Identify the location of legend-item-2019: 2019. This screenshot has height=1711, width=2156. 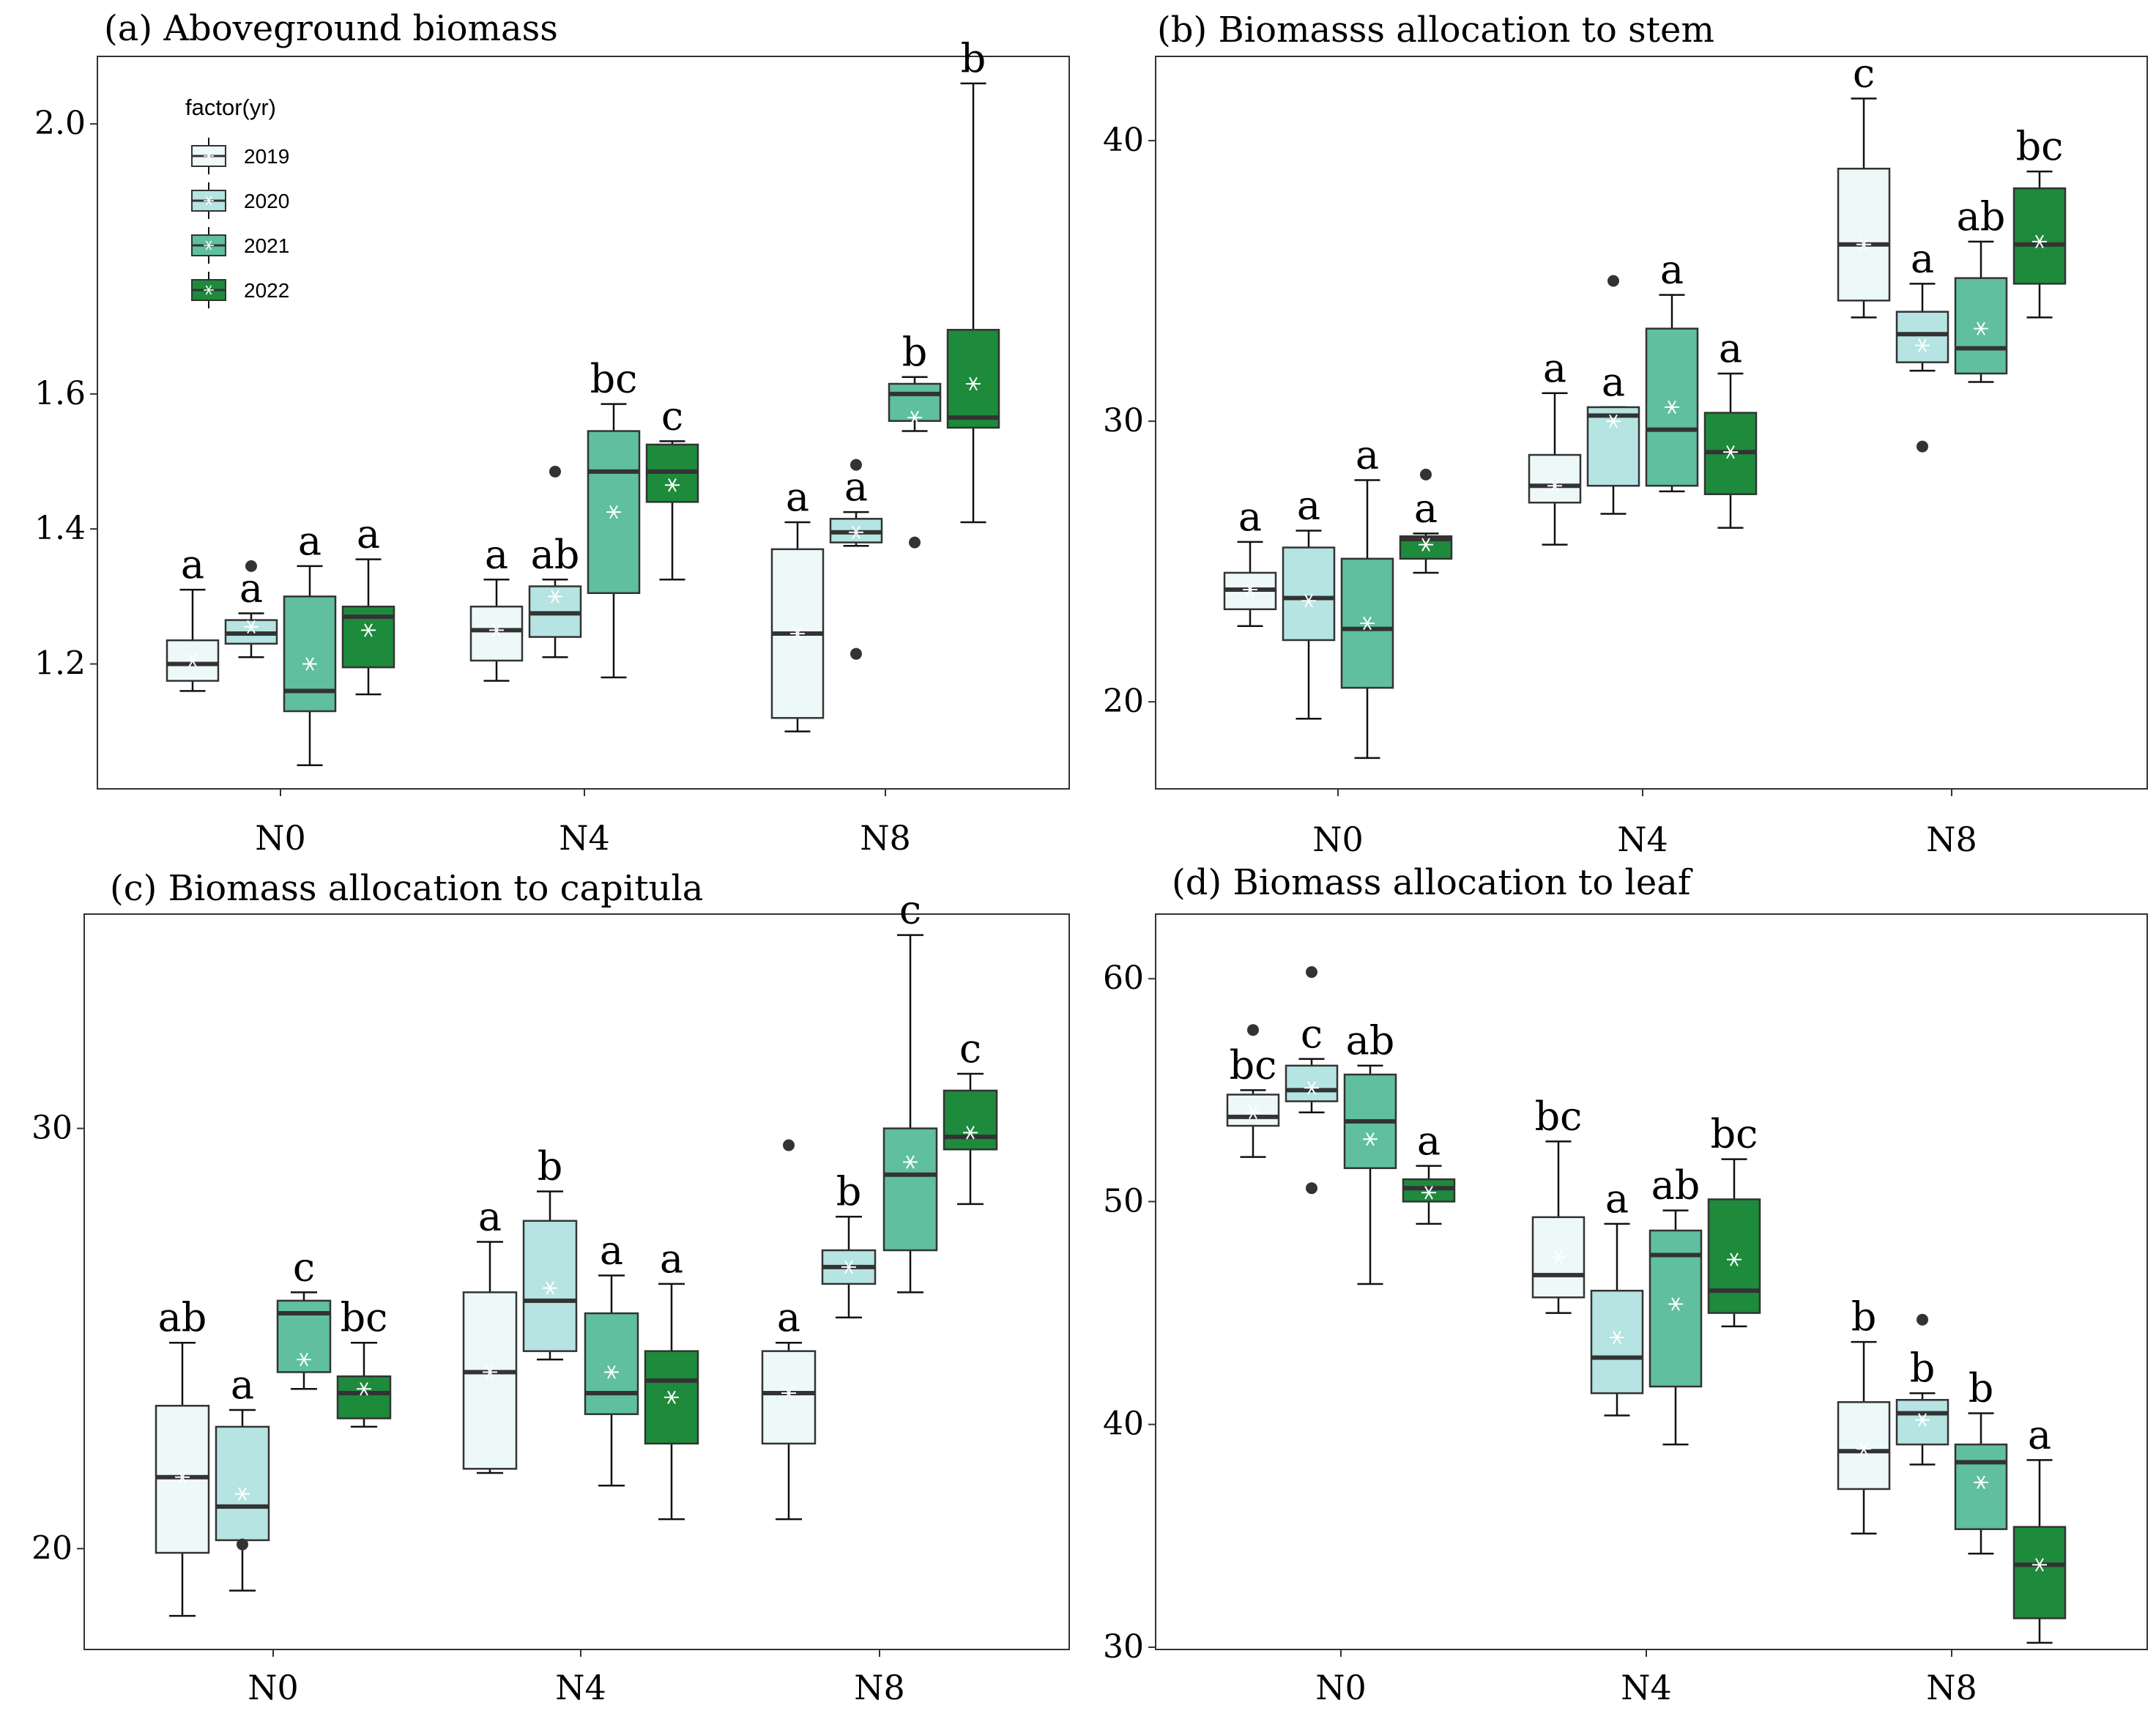
(240, 156).